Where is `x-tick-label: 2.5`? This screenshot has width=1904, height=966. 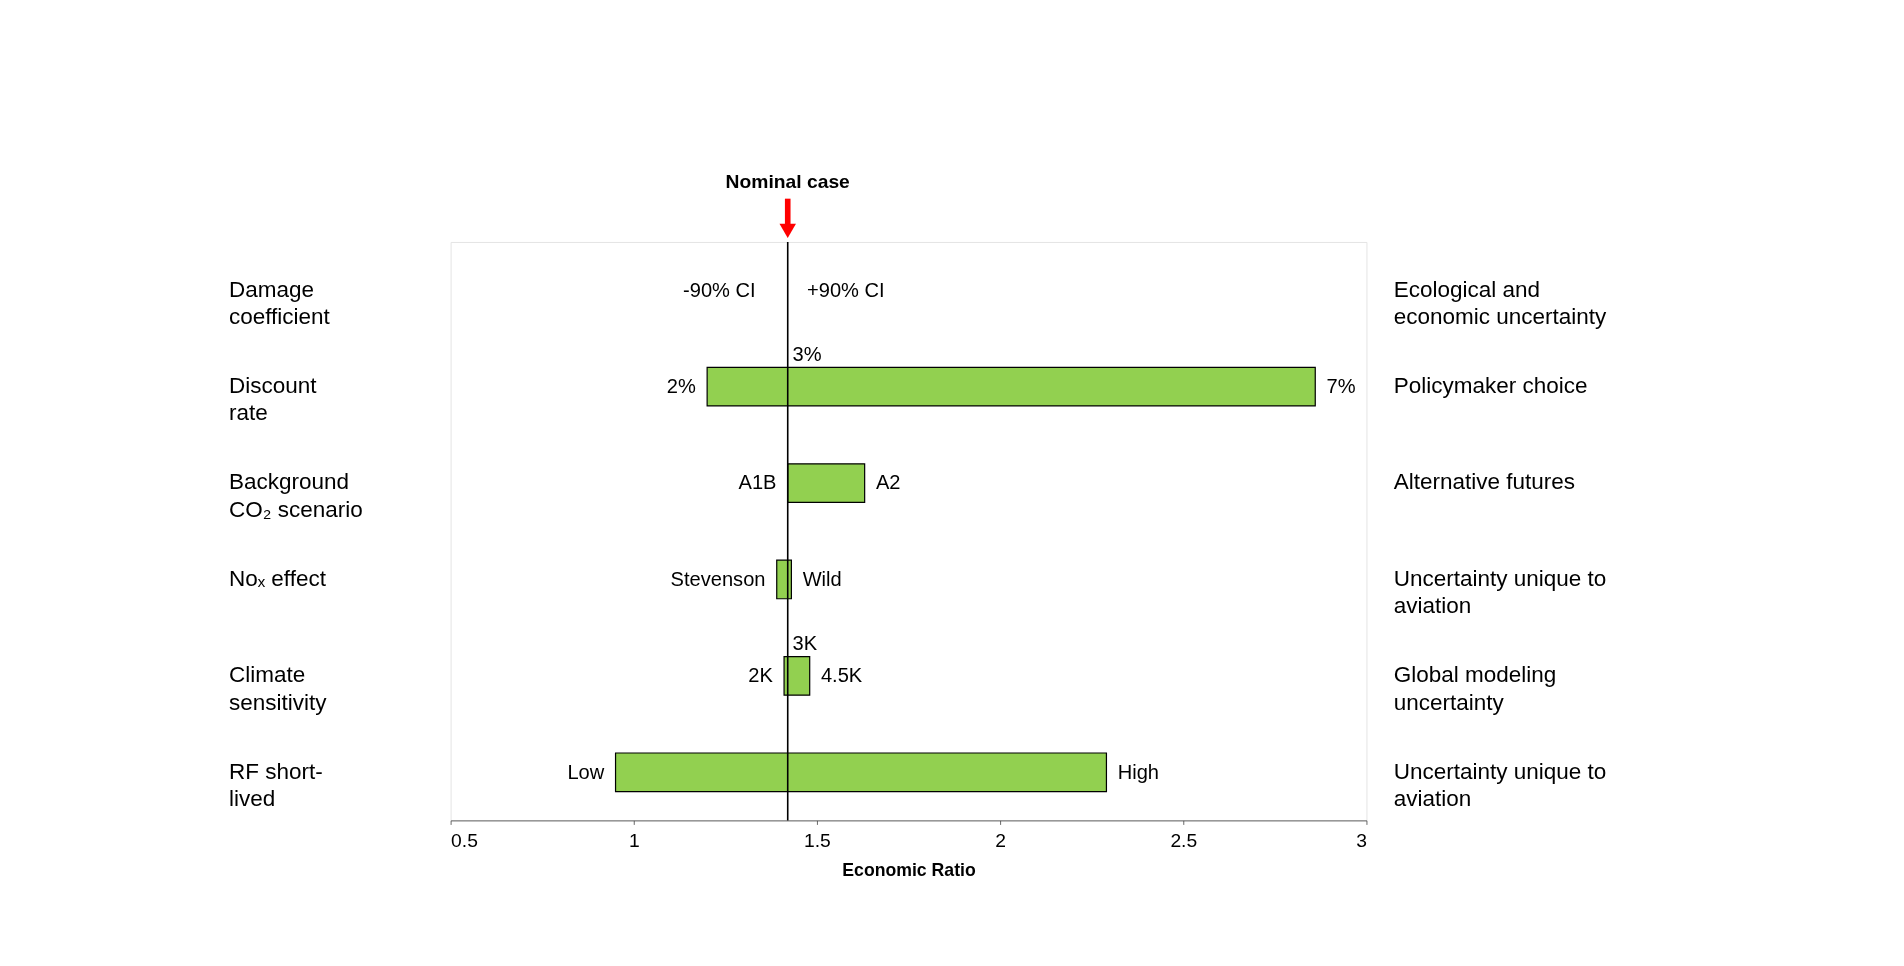 x-tick-label: 2.5 is located at coordinates (1184, 840).